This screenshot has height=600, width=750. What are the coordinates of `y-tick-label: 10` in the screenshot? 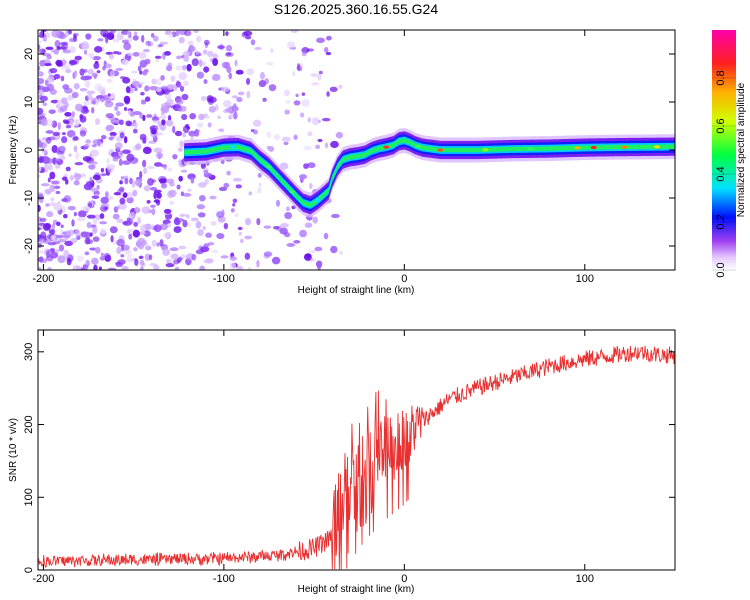 It's located at (29, 102).